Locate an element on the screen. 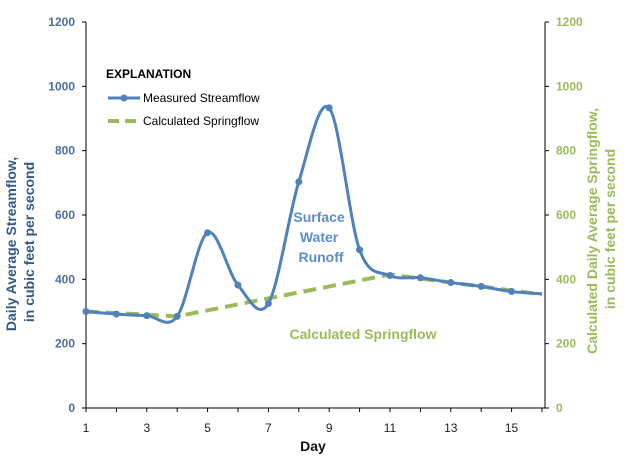  x-tick-label: 7 is located at coordinates (268, 428).